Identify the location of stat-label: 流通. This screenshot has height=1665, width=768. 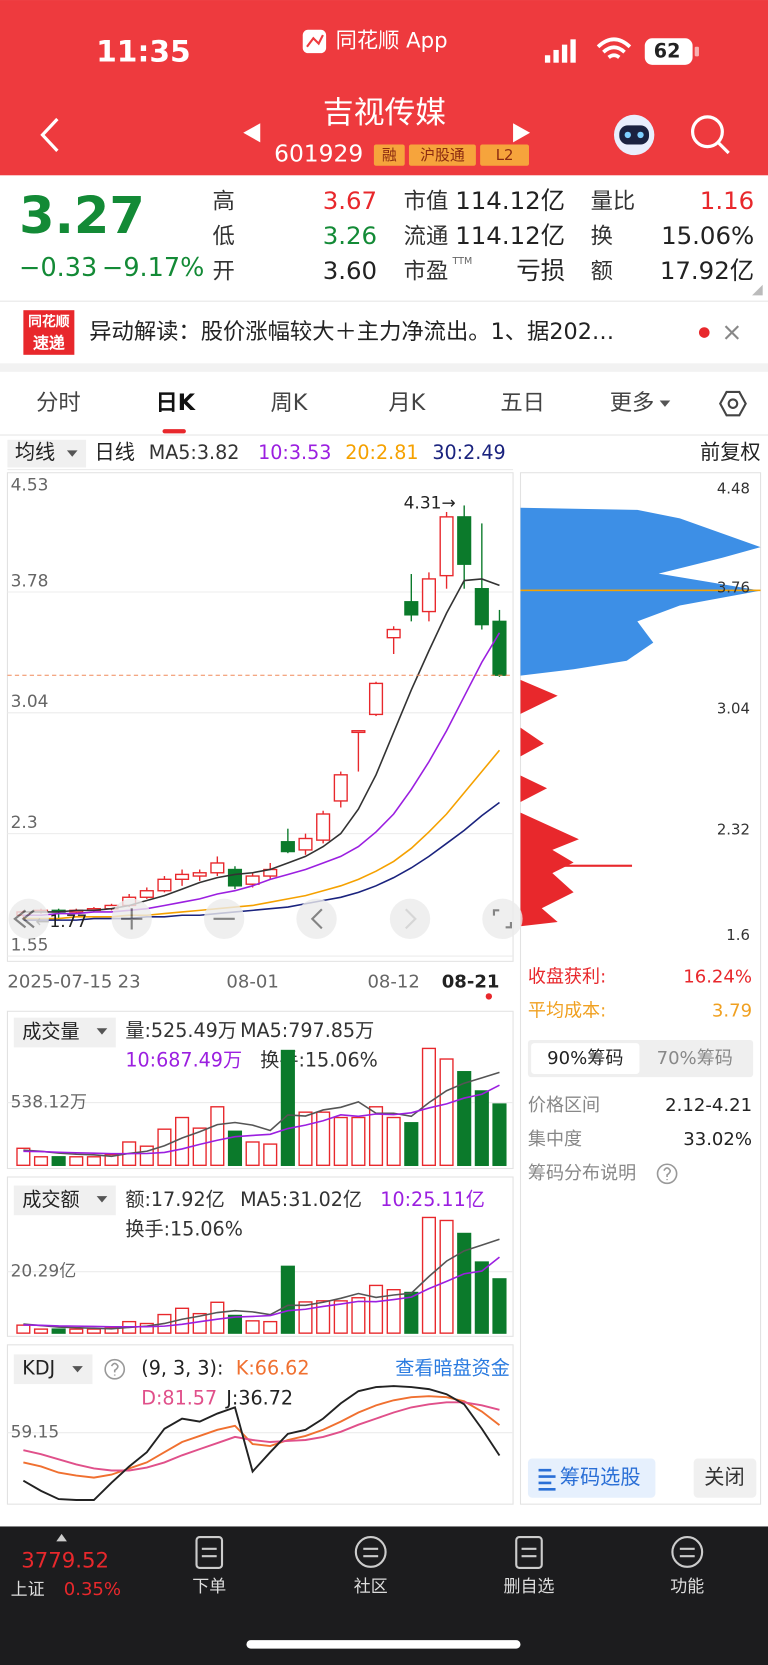
(426, 236).